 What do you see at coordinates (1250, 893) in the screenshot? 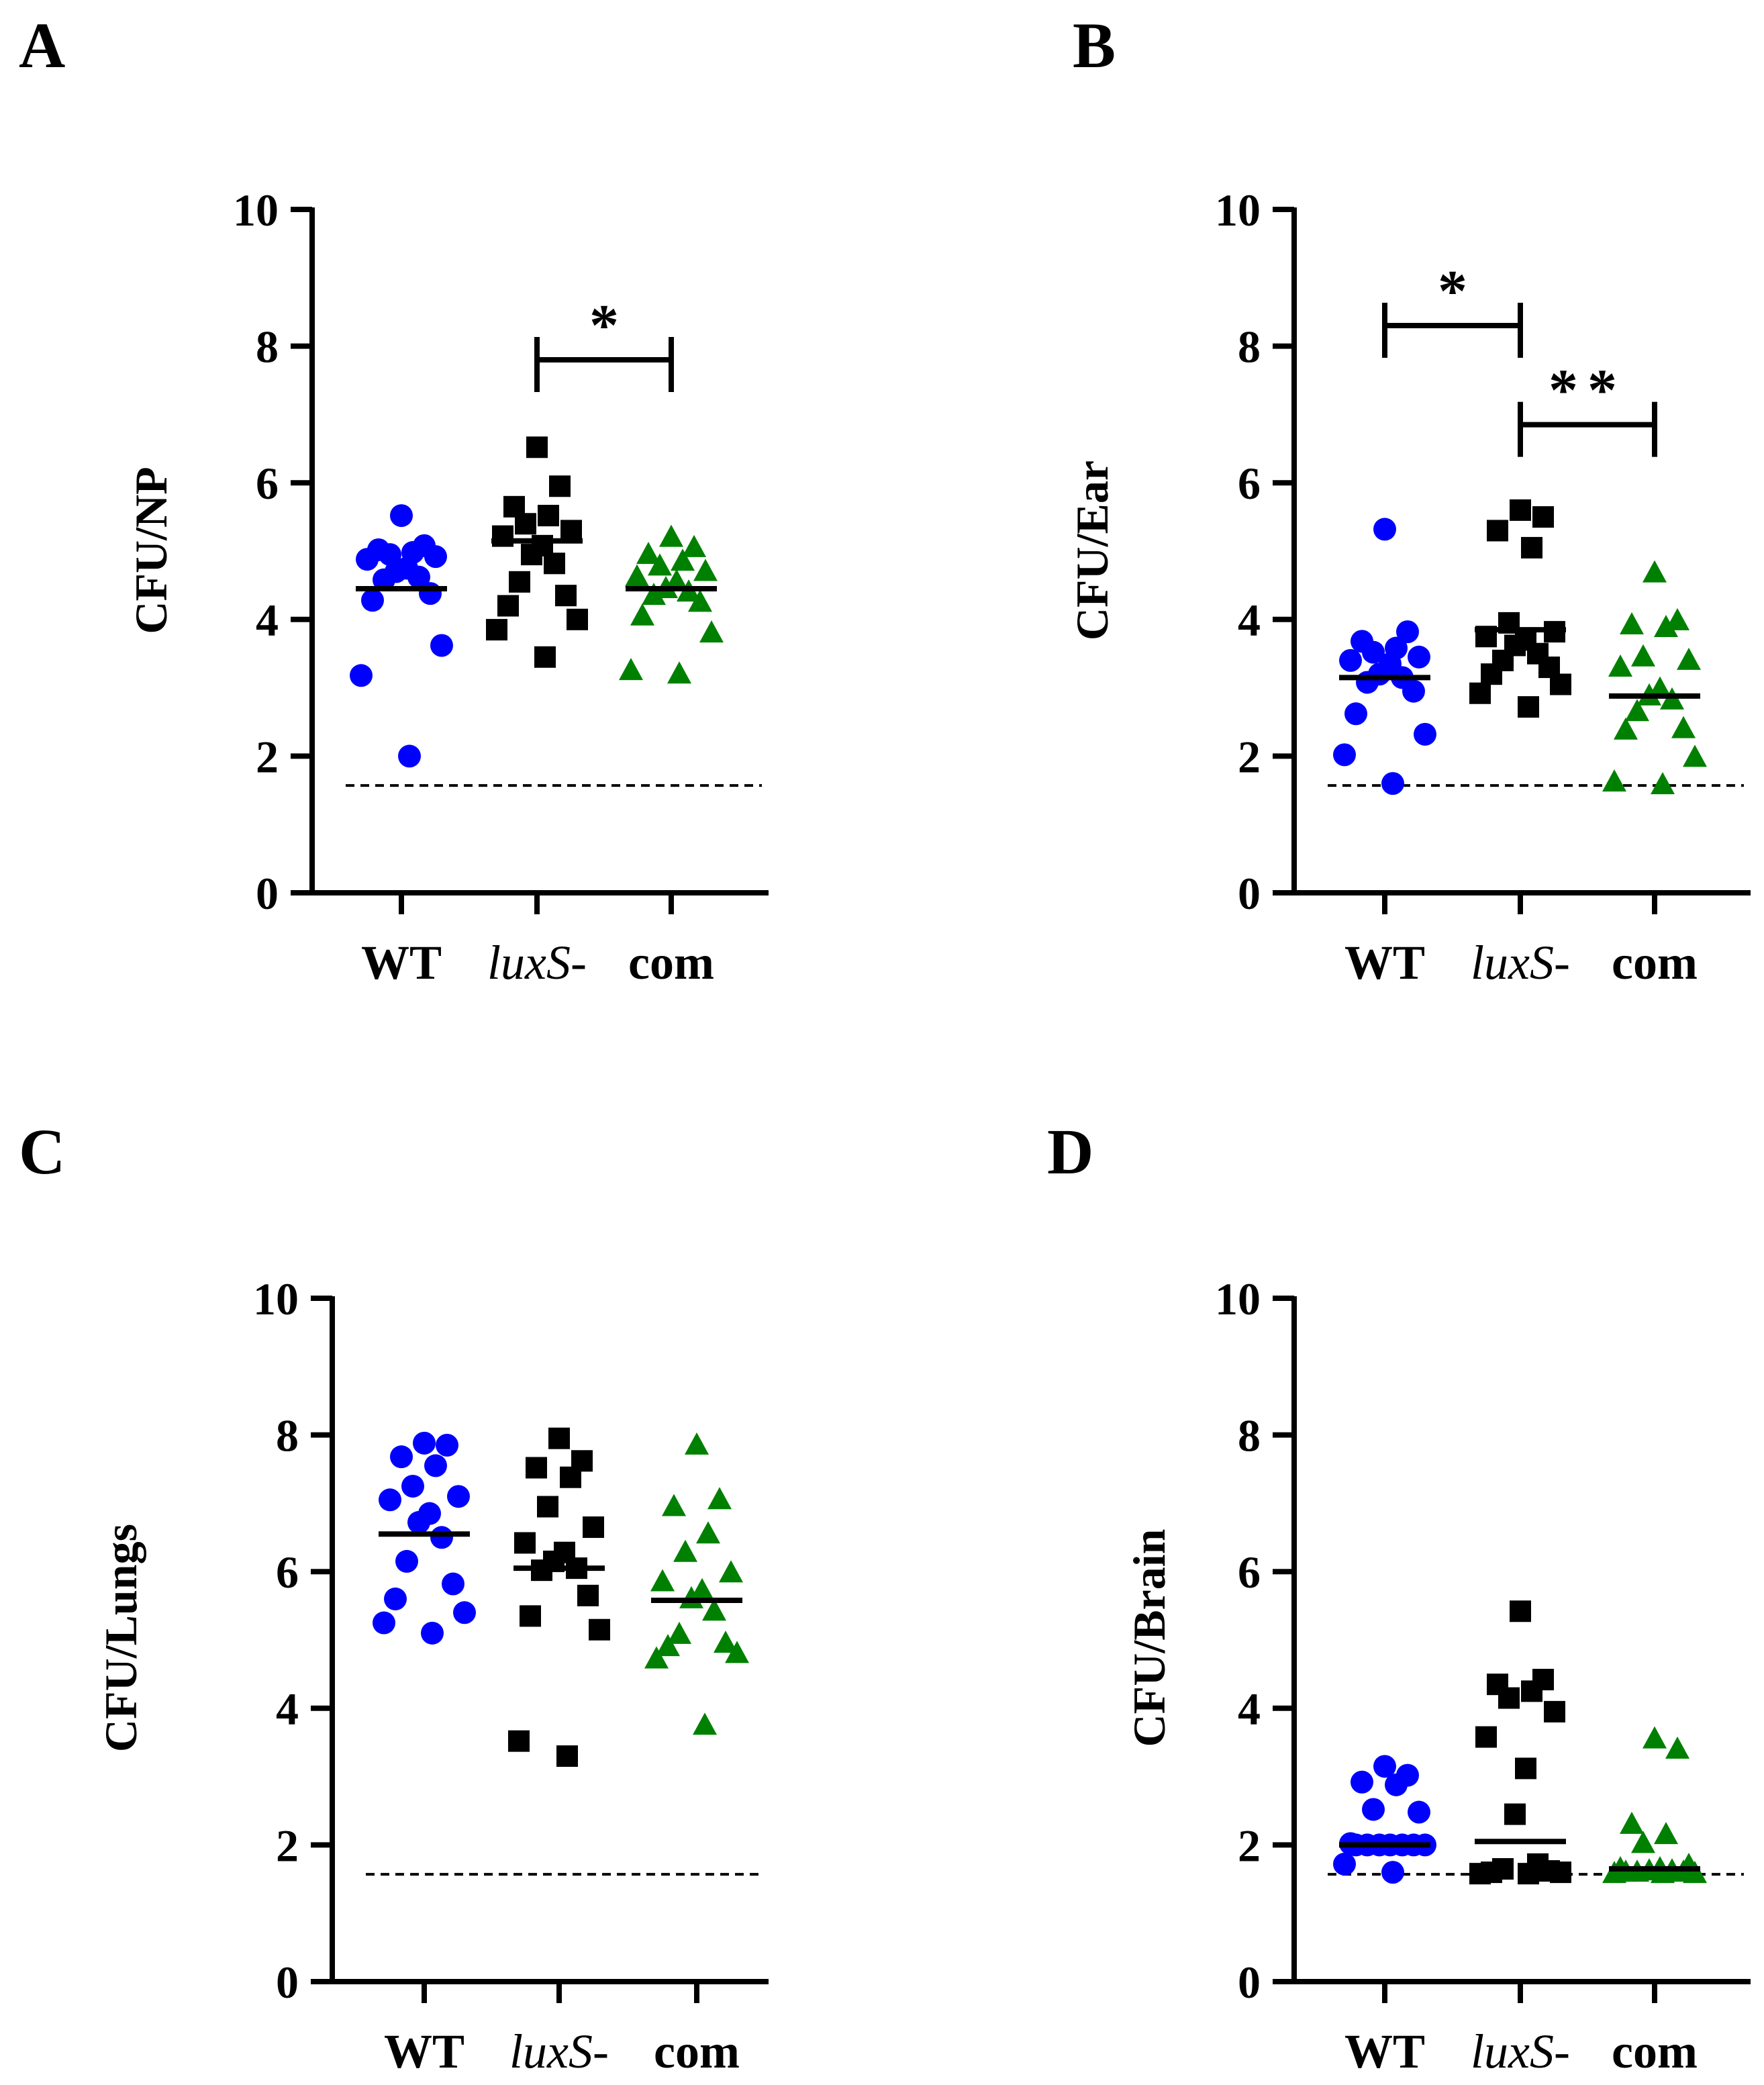
I see `y-tick-label-0: 0` at bounding box center [1250, 893].